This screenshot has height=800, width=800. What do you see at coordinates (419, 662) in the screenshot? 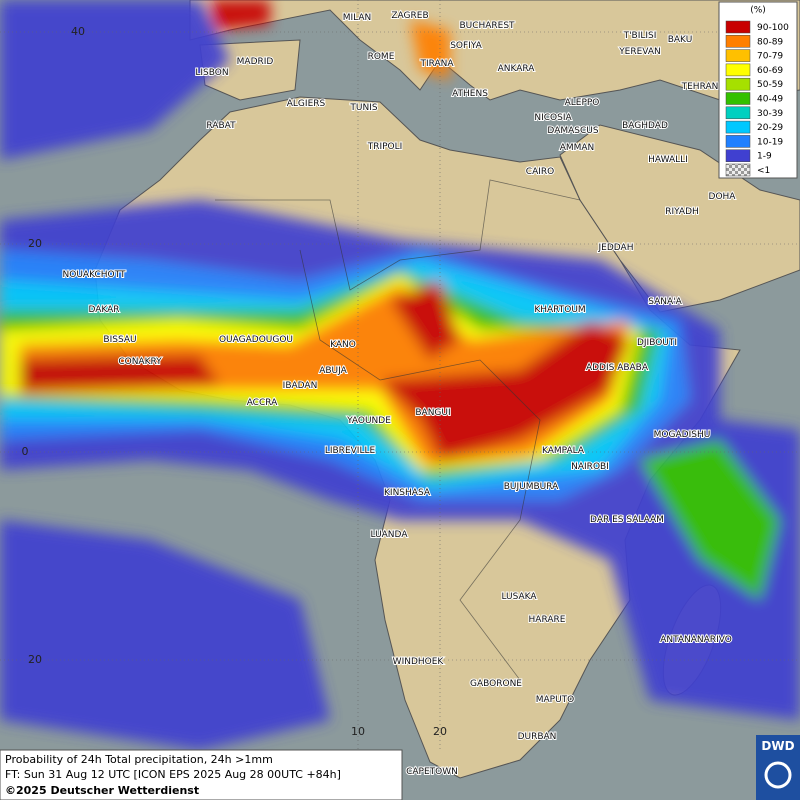
I see `city-label: WINDHOEK` at bounding box center [419, 662].